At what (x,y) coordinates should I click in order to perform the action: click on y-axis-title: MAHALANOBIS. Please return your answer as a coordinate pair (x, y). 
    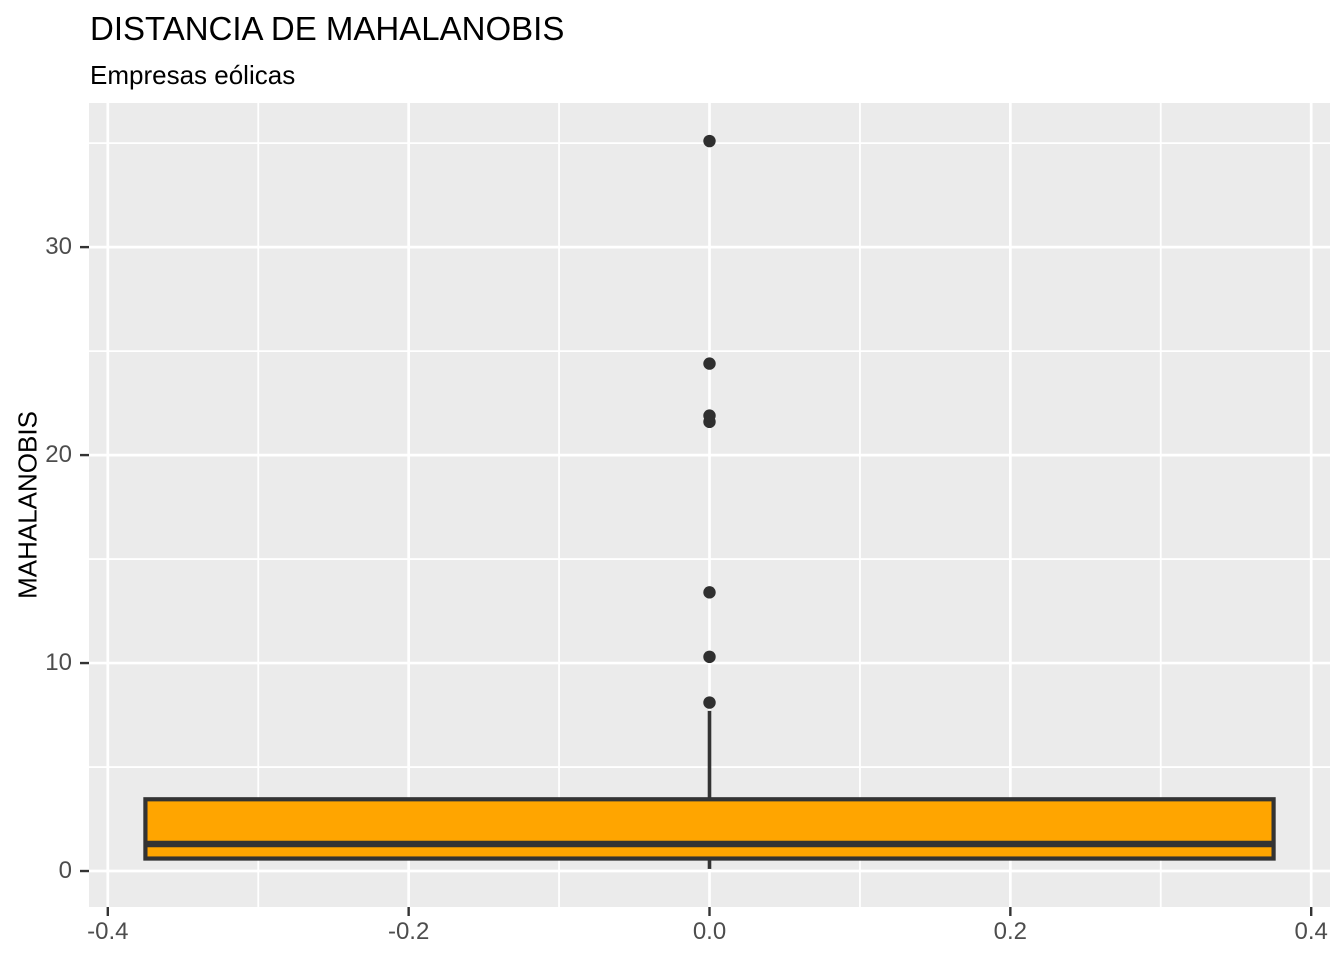
    Looking at the image, I should click on (27, 505).